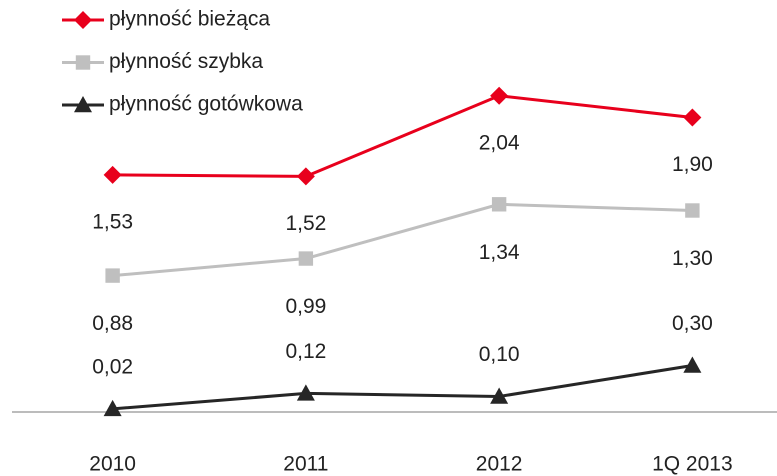 This screenshot has height=476, width=777. I want to click on x-tick-label: 2011, so click(305, 464).